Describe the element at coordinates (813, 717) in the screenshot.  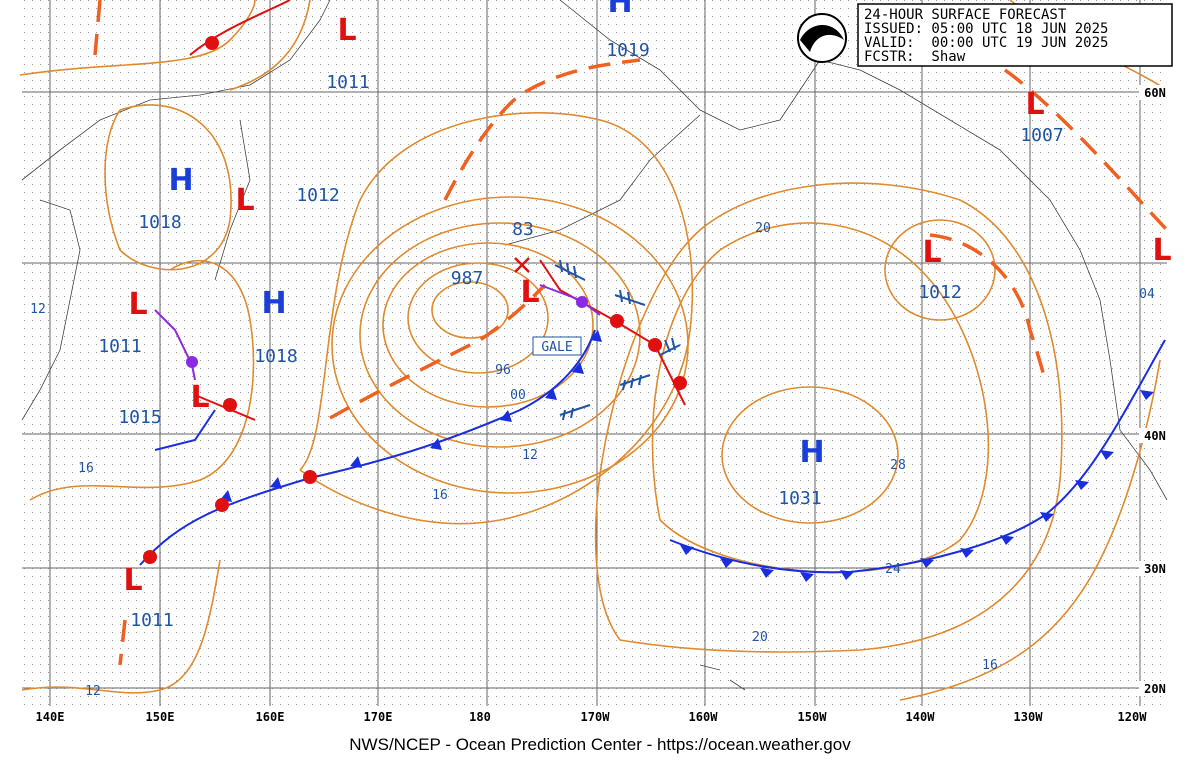
I see `longitude-label: 150W` at that location.